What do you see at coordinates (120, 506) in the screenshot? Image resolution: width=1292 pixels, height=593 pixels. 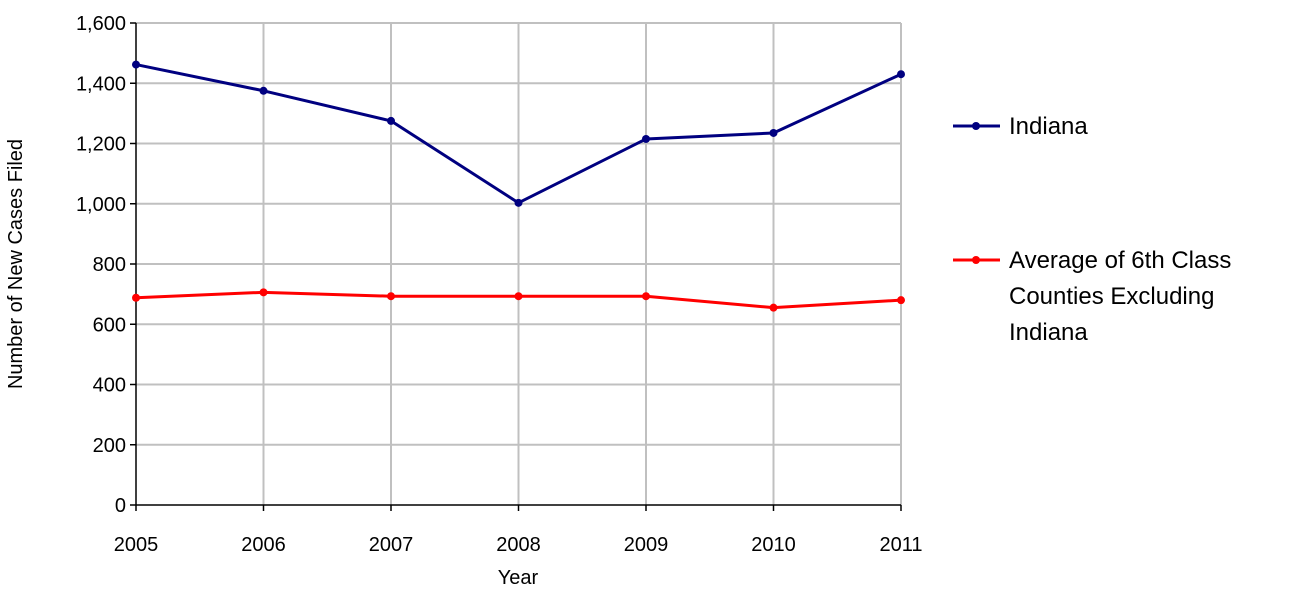 I see `y-tick-label: 0` at bounding box center [120, 506].